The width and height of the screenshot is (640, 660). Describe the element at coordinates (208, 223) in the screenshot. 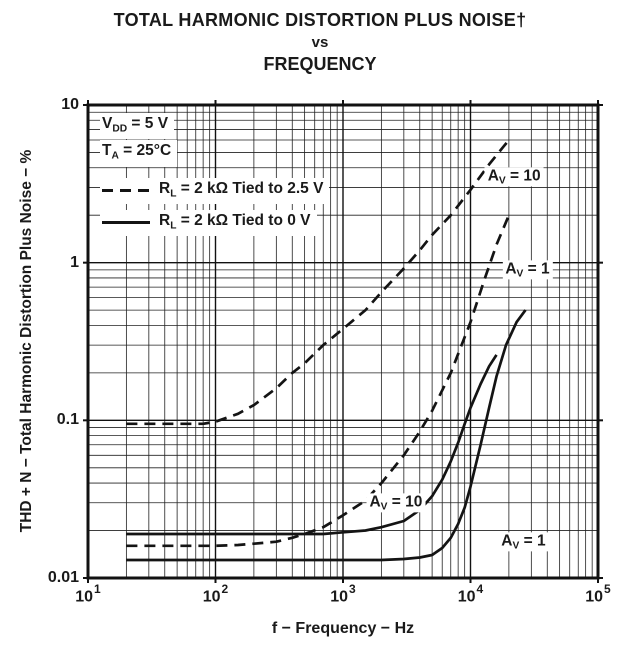

I see `legend-entry-solid: RL = 2 kΩ Tied to 0 V` at that location.